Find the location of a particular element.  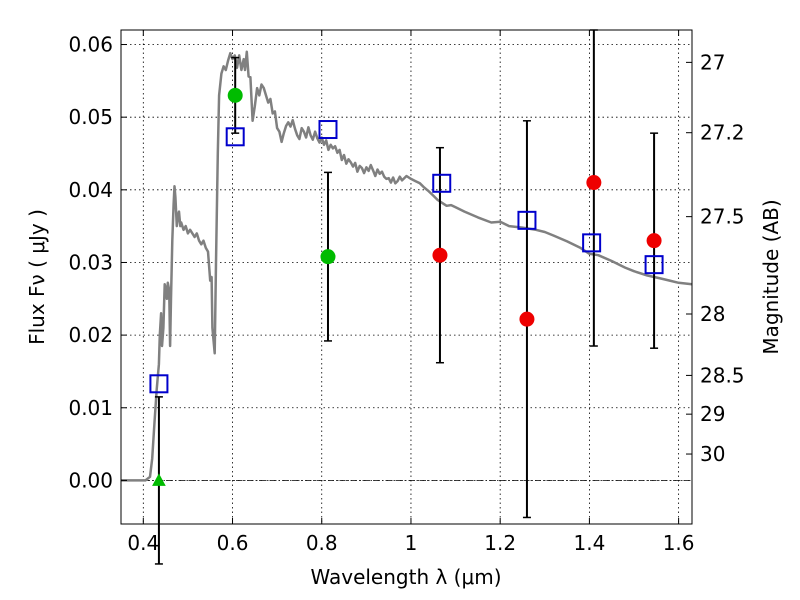

x-axis-title: Wavelength λ (μm) is located at coordinates (405, 577).